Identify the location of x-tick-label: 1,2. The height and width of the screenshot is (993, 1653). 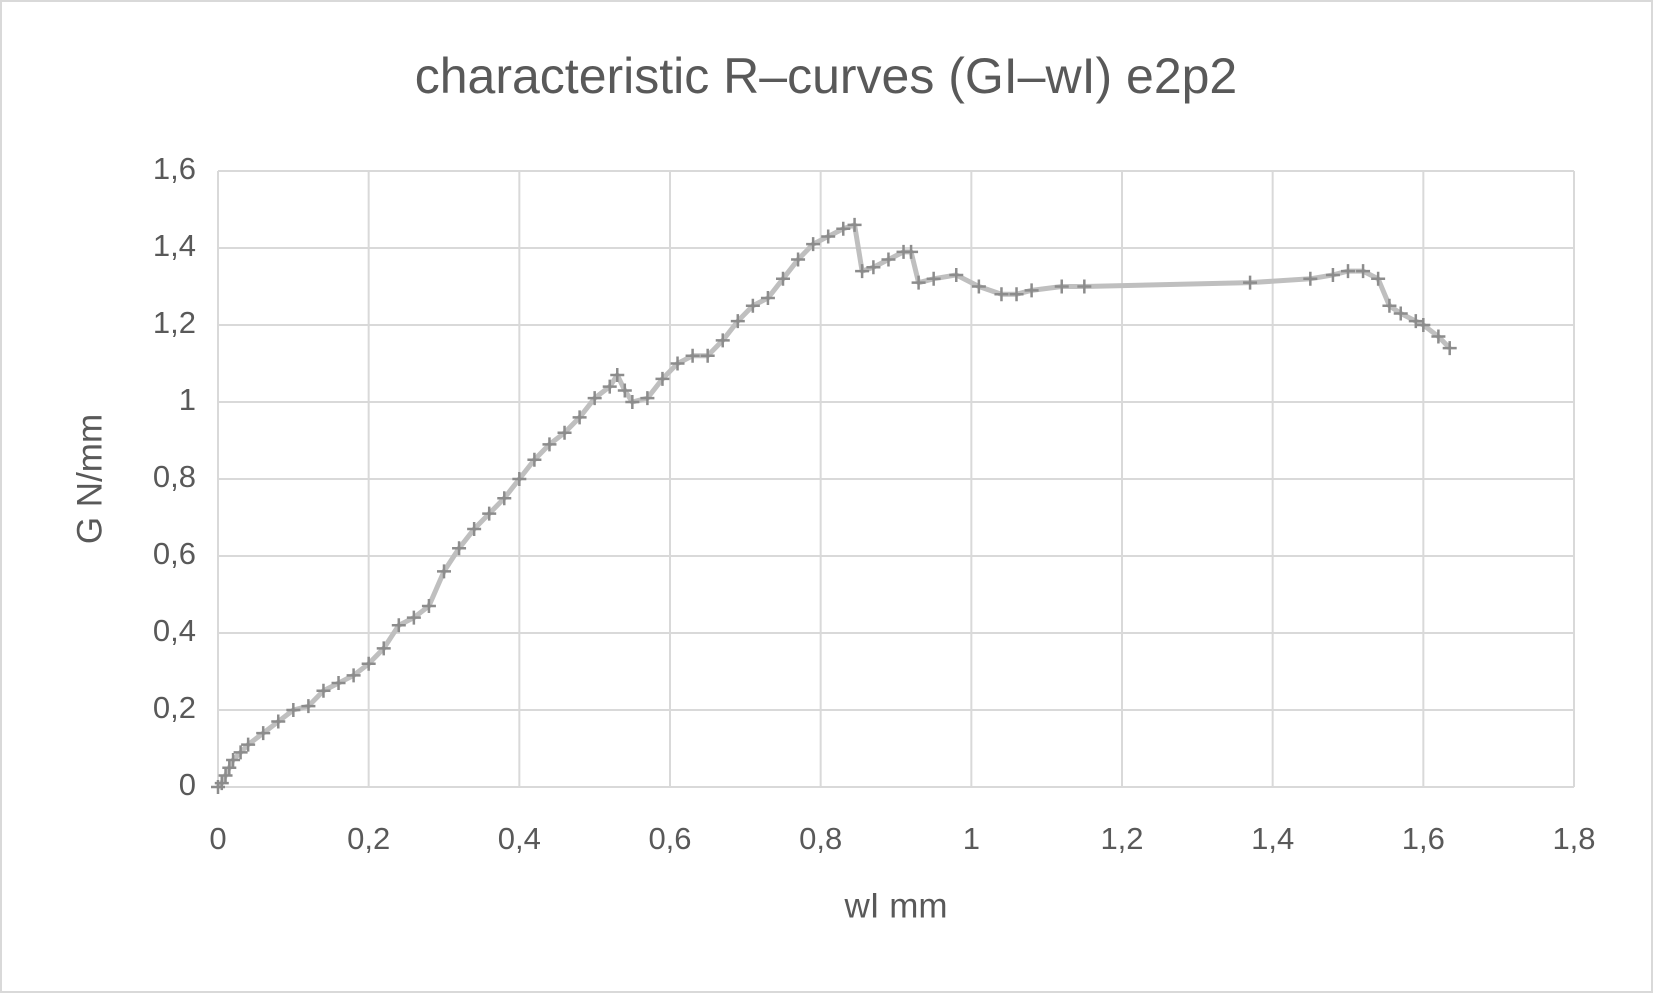
(1121, 838).